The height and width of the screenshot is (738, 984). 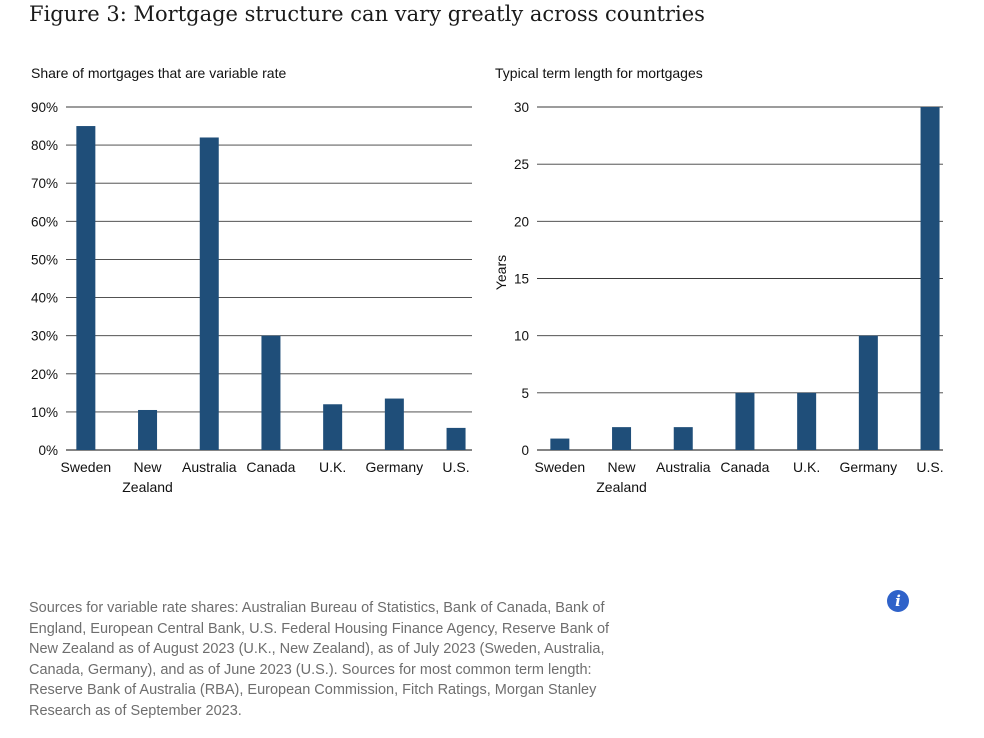 I want to click on chart1-ytick-label: 80%, so click(x=44, y=145).